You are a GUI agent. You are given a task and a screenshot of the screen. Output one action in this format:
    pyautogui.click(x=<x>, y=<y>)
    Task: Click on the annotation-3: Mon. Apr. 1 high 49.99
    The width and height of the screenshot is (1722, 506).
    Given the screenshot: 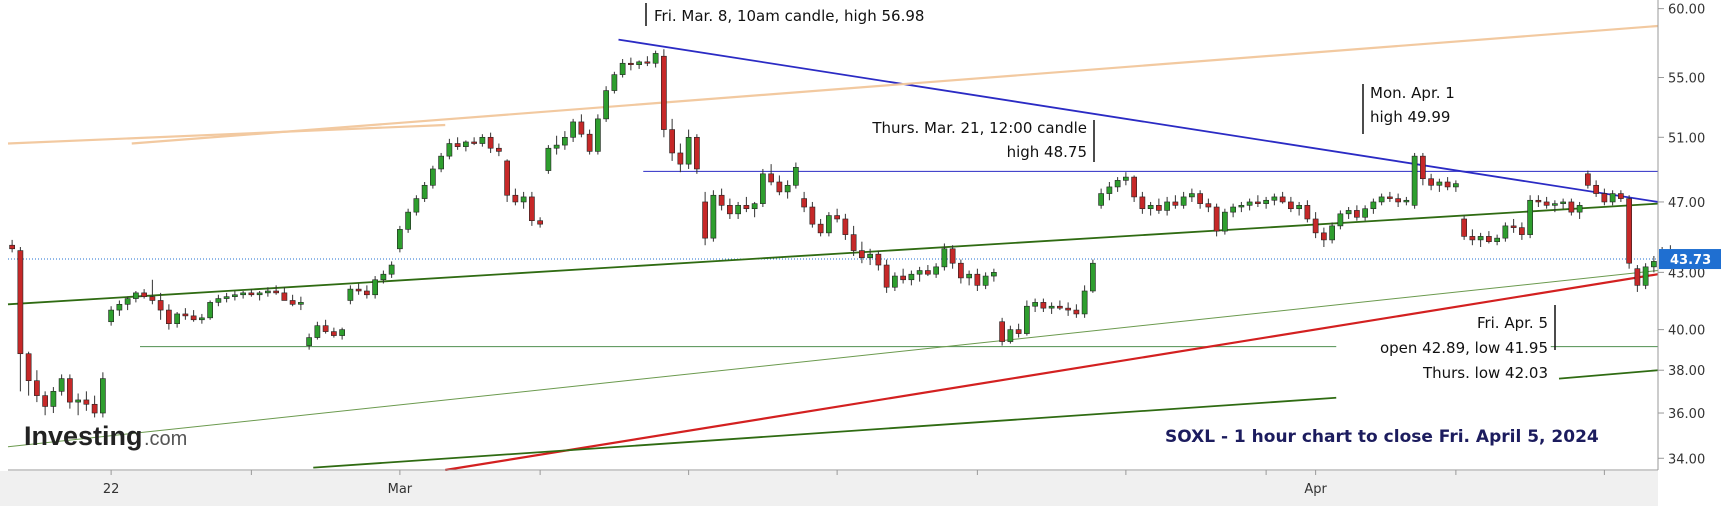 What is the action you would take?
    pyautogui.click(x=1412, y=105)
    